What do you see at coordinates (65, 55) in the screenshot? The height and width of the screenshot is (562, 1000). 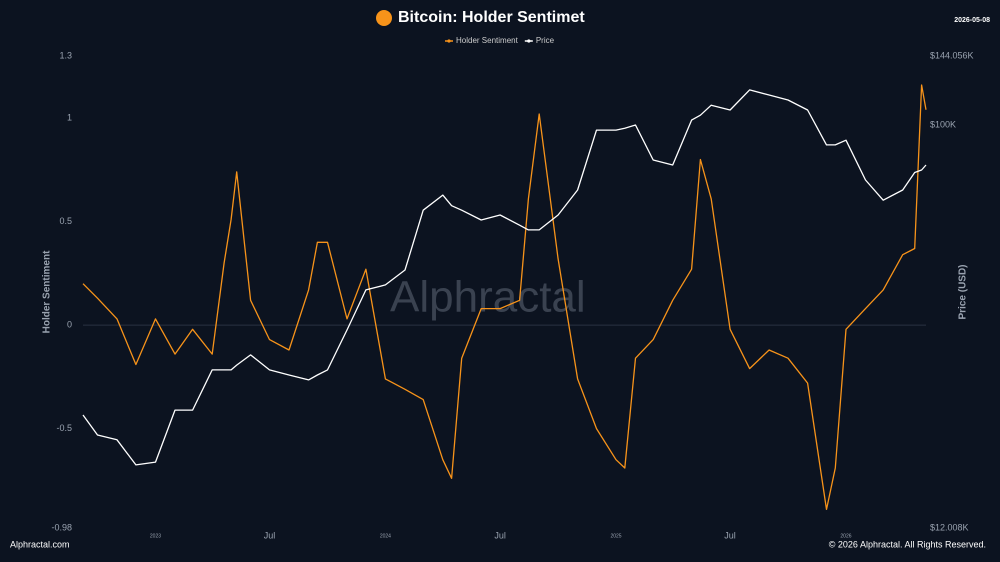 I see `y-tick-label: 1.3` at bounding box center [65, 55].